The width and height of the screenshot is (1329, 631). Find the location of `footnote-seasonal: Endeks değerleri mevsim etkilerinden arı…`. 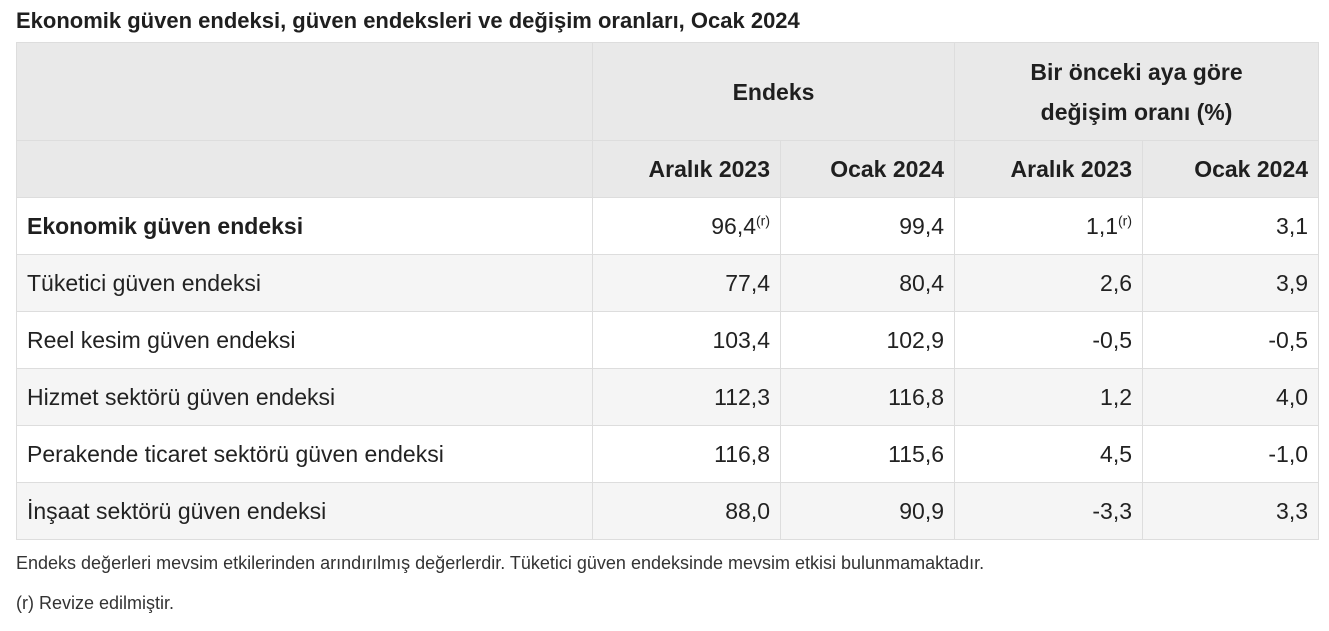

footnote-seasonal: Endeks değerleri mevsim etkilerinden arı… is located at coordinates (500, 563).